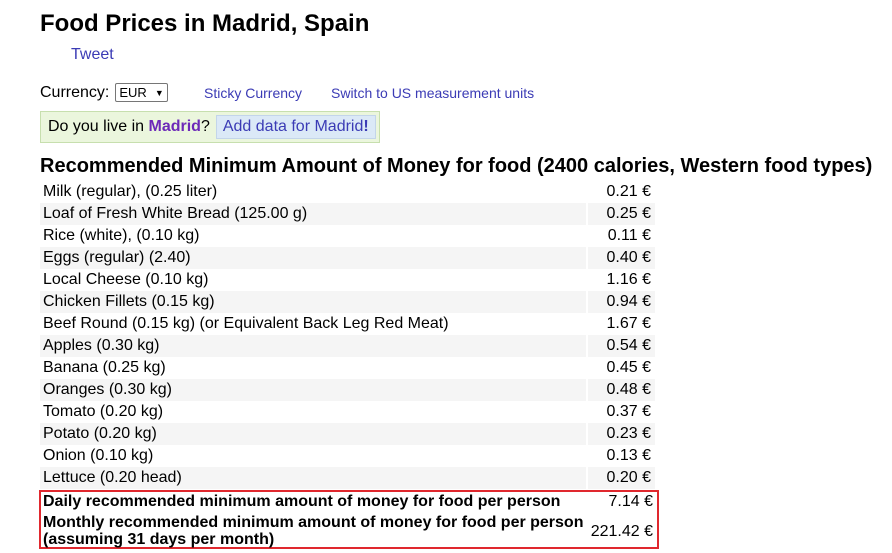 This screenshot has height=553, width=892. What do you see at coordinates (620, 434) in the screenshot?
I see `item-price: 0.23 €` at bounding box center [620, 434].